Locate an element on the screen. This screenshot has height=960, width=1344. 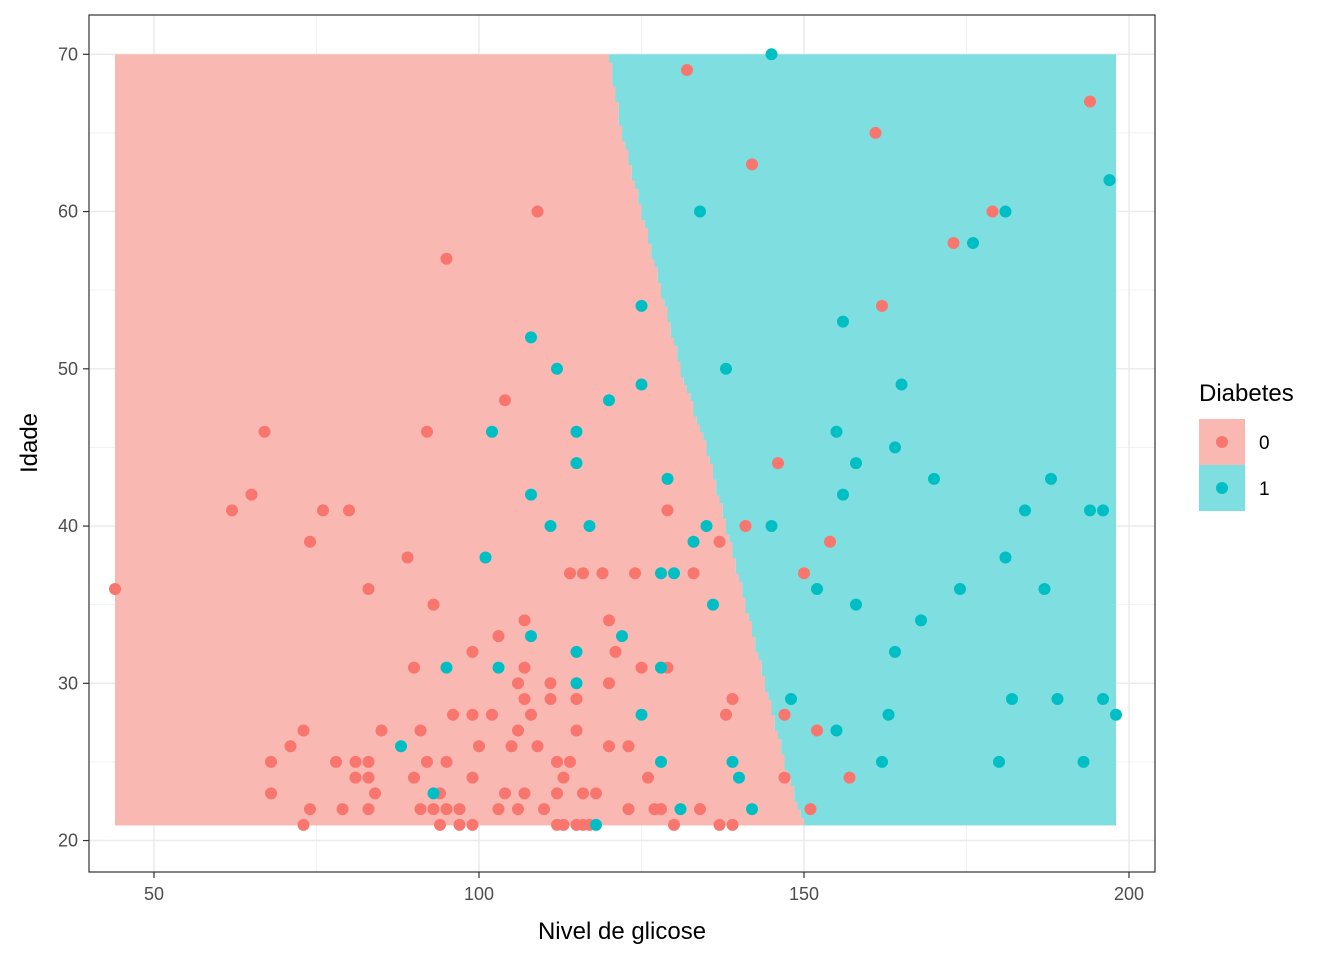
legend-label-1: 1 is located at coordinates (1264, 489).